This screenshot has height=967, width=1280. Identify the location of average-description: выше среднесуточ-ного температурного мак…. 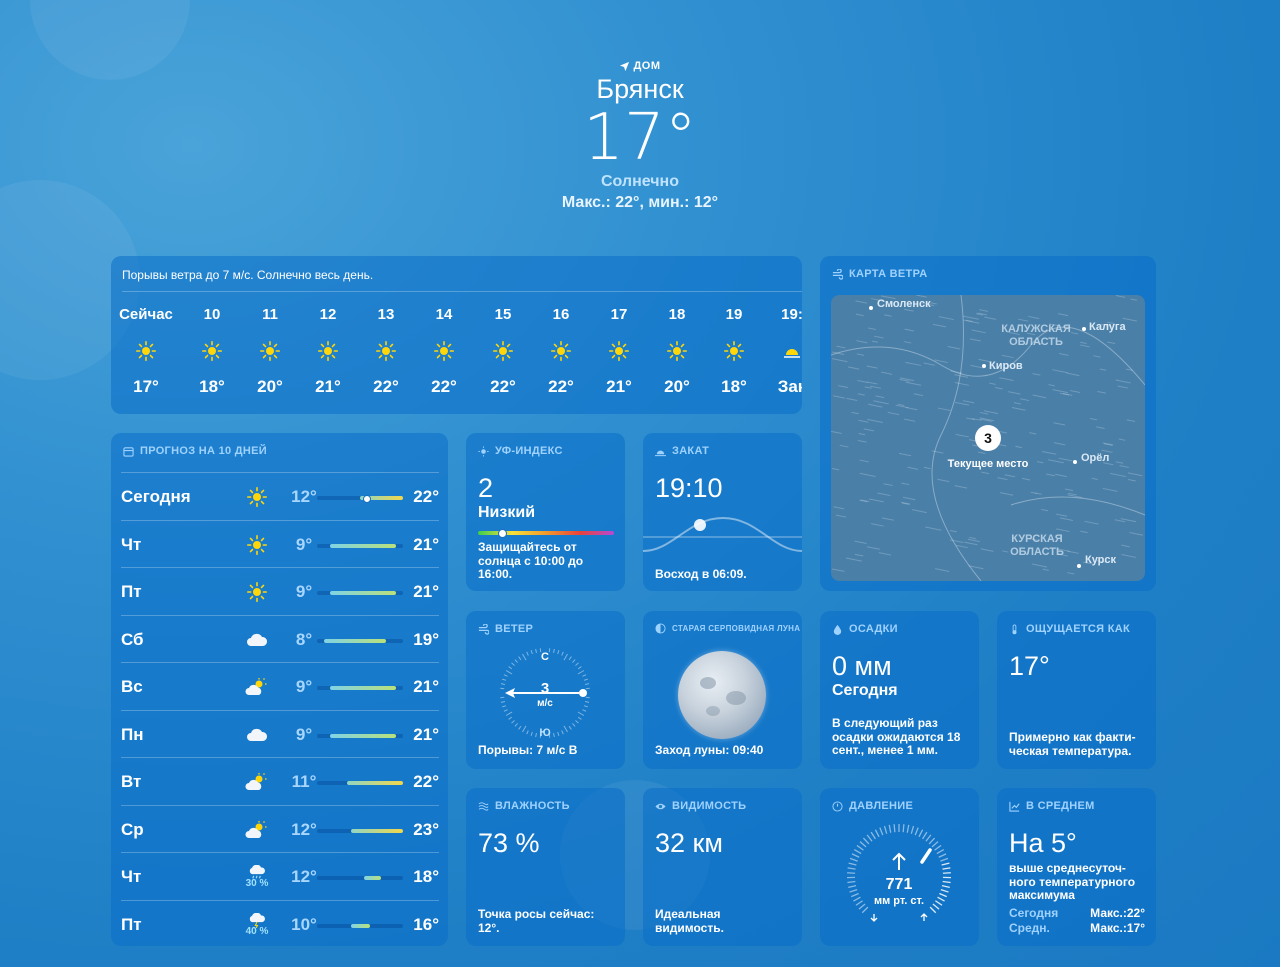
(1072, 881).